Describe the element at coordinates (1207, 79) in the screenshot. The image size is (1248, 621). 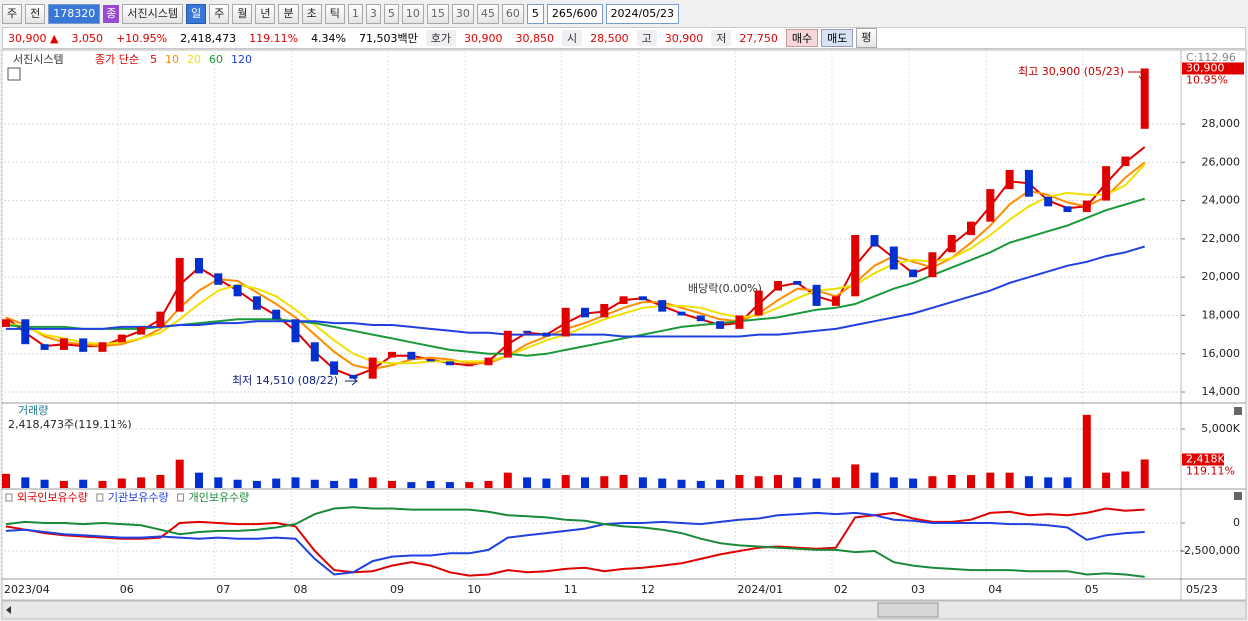
I see `change-label: 10.95%` at that location.